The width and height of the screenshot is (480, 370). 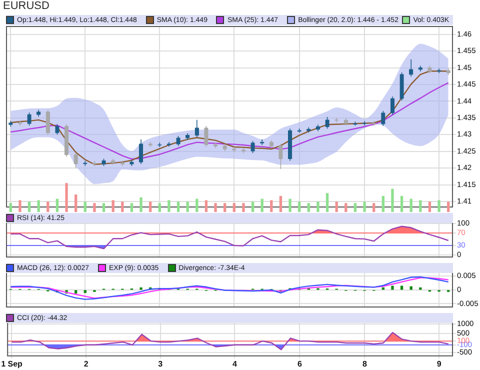 What do you see at coordinates (12, 363) in the screenshot?
I see `x-tick-label: 1 Sep` at bounding box center [12, 363].